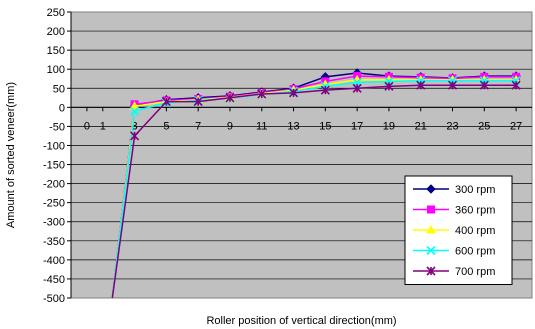 The height and width of the screenshot is (329, 535). What do you see at coordinates (452, 126) in the screenshot?
I see `x-tick-label: 23` at bounding box center [452, 126].